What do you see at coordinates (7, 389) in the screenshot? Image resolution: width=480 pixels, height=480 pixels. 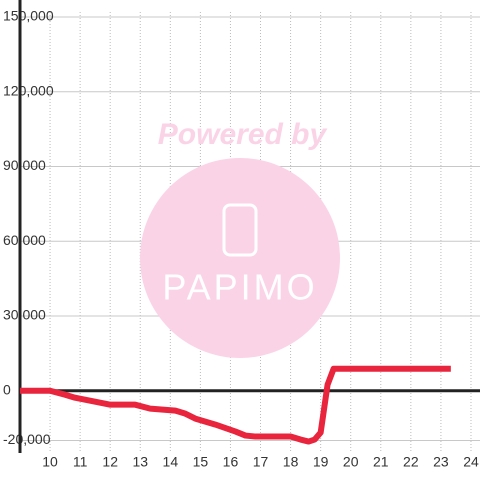 I see `y-tick-label: 0` at bounding box center [7, 389].